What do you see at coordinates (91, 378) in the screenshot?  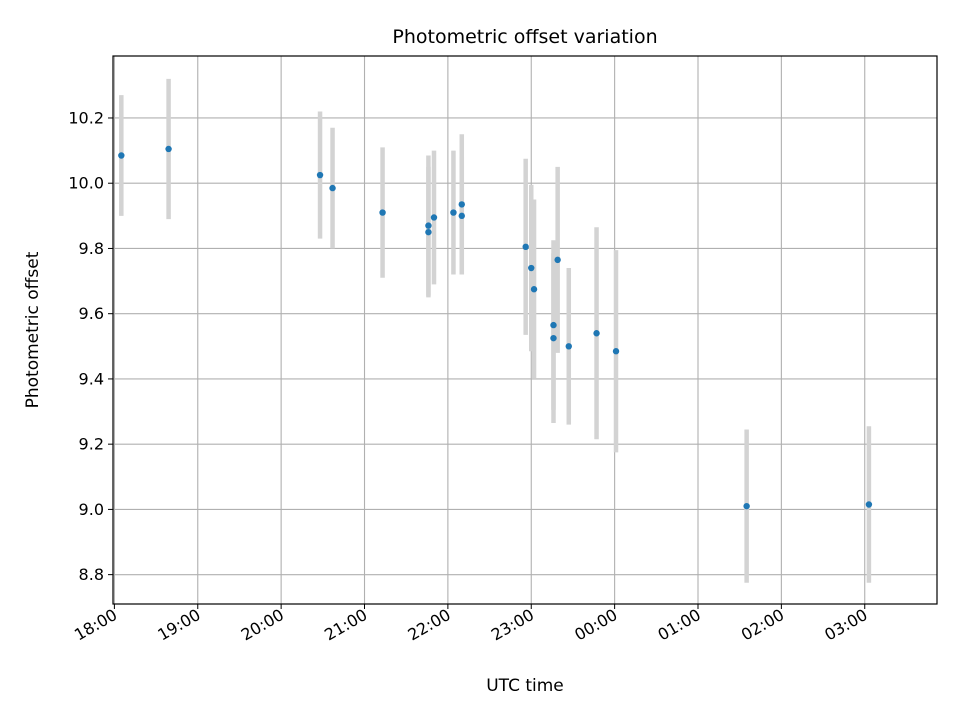 I see `y-tick-label: 9.4` at bounding box center [91, 378].